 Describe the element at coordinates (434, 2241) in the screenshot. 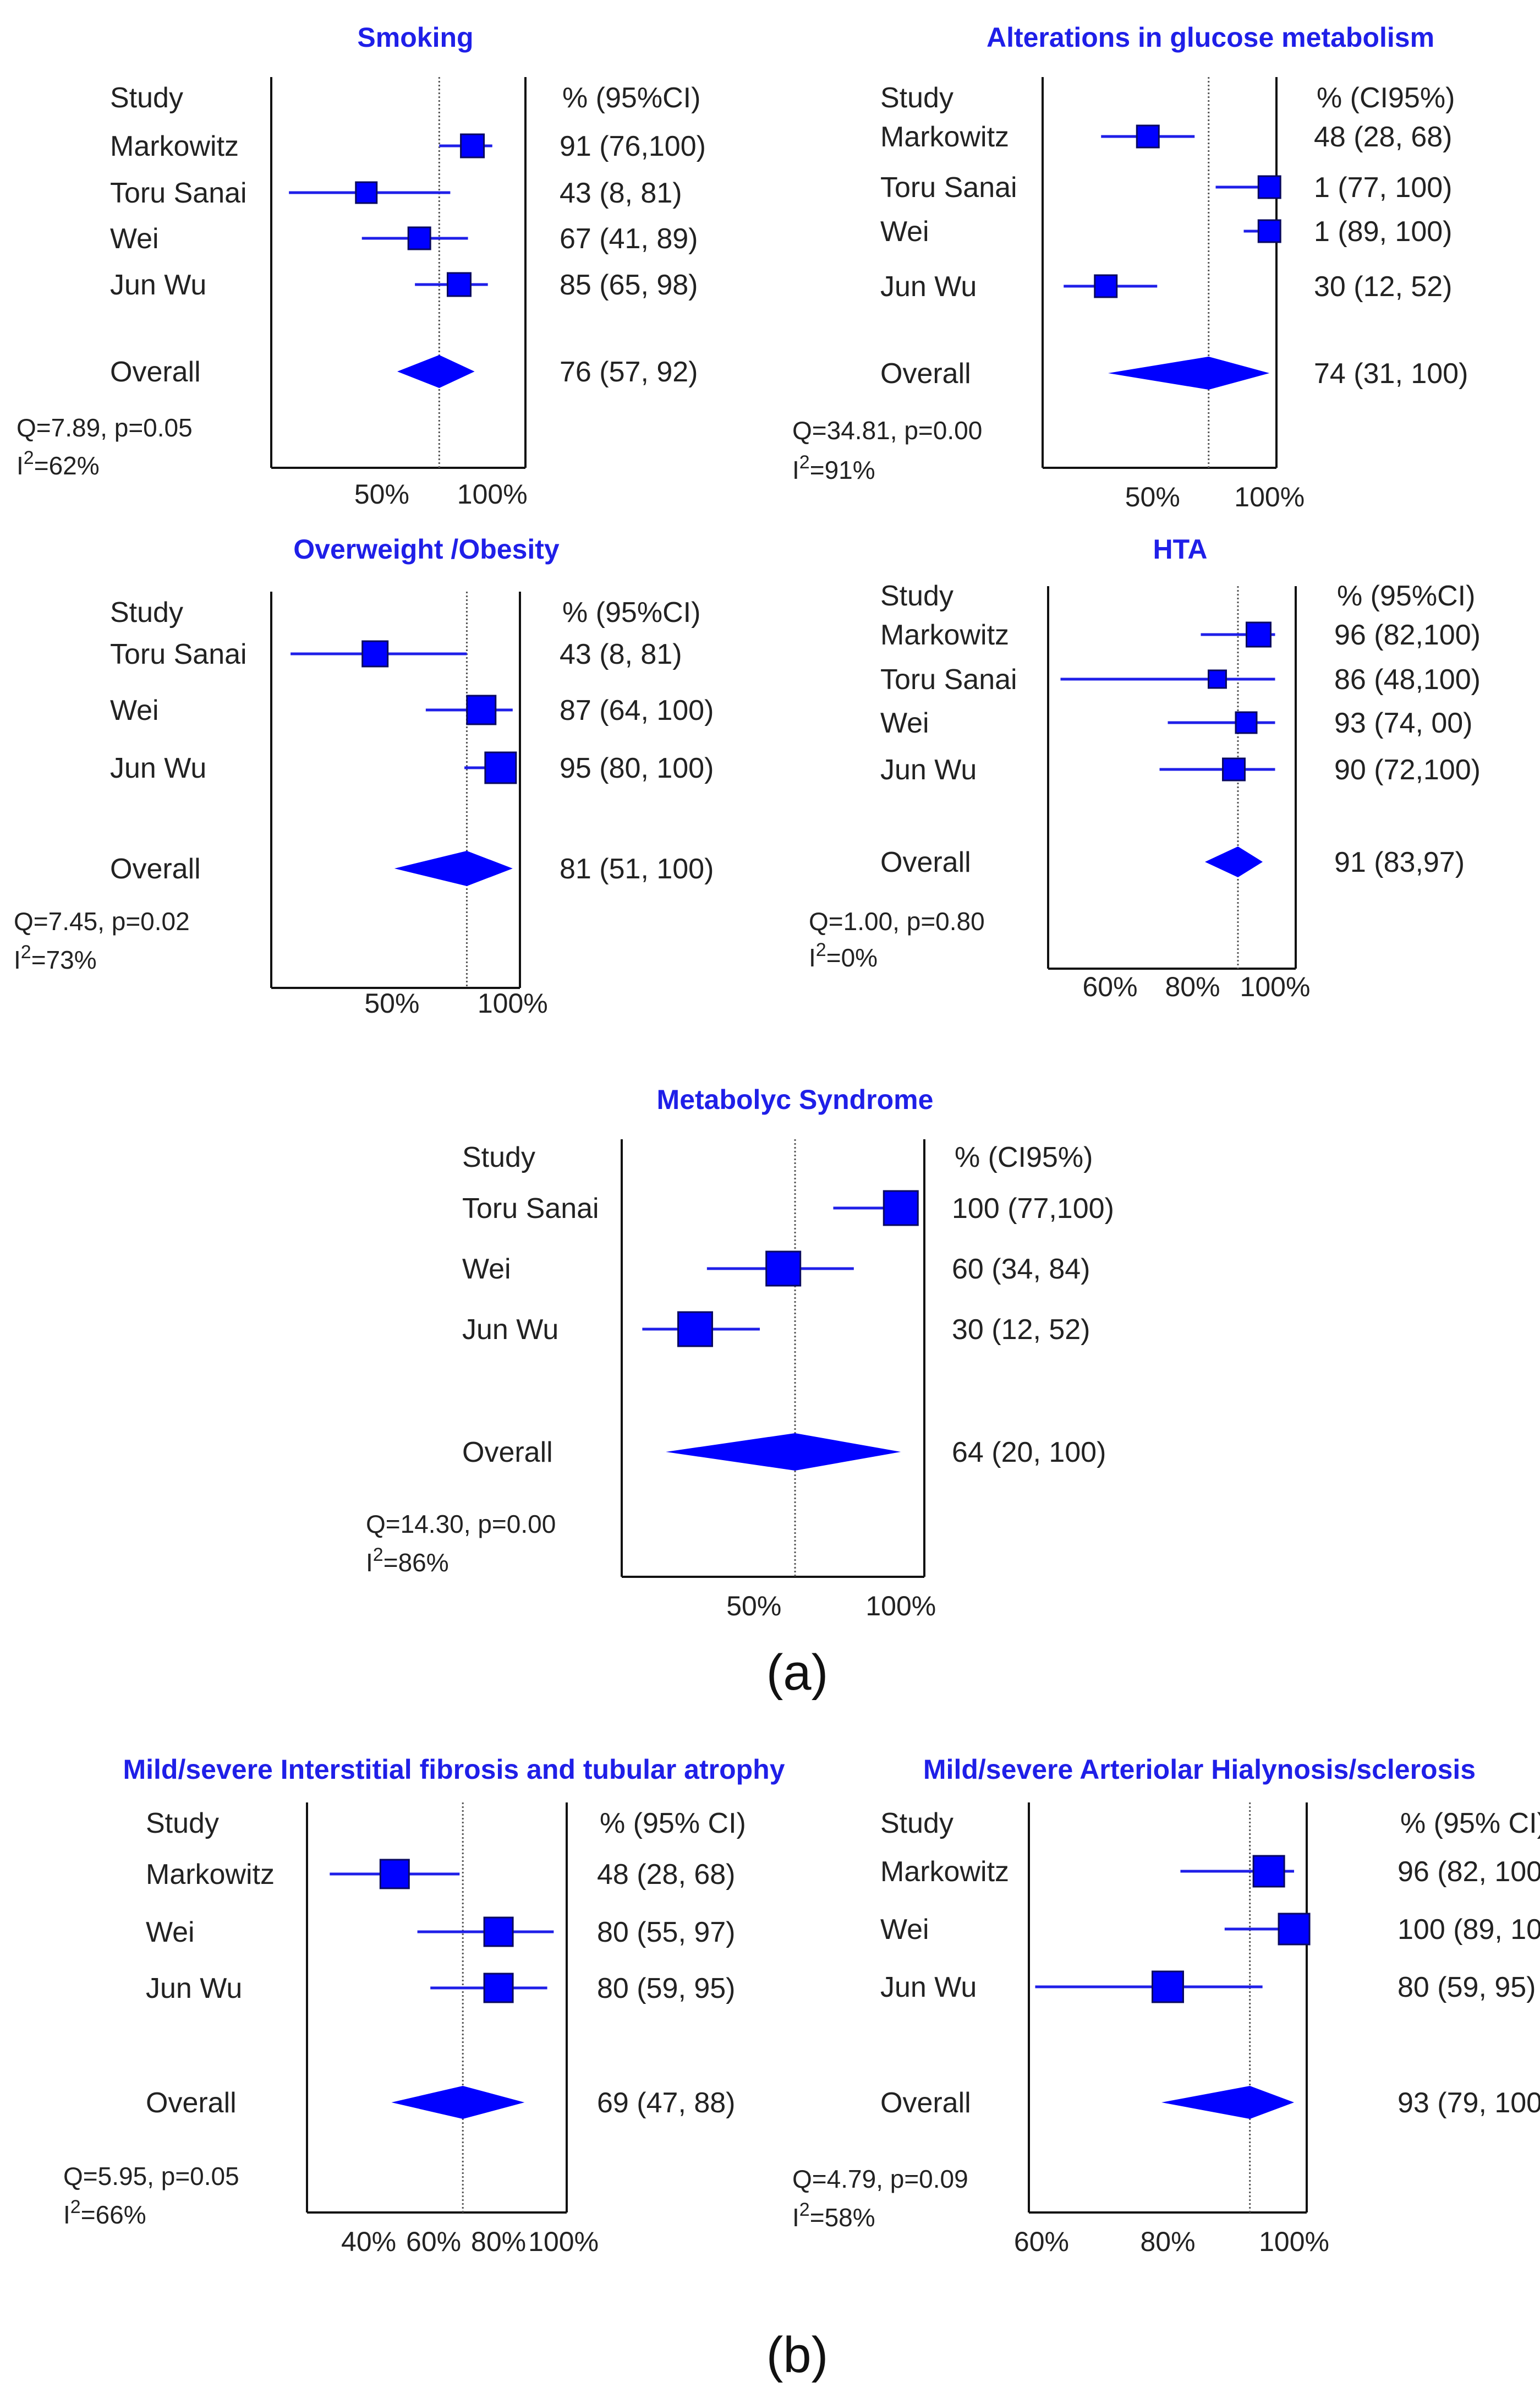

I see `x-tick-label: 60%` at that location.